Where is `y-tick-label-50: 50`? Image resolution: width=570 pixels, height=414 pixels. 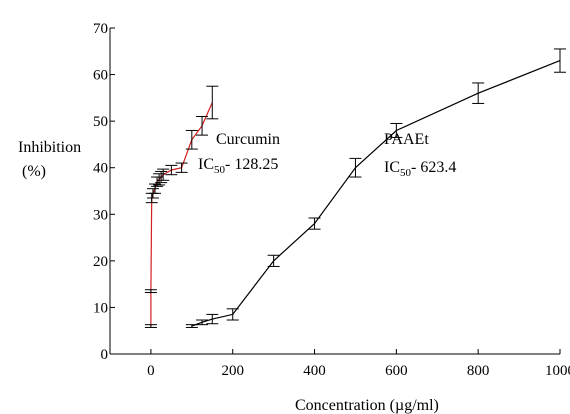
y-tick-label-50: 50 is located at coordinates (100, 122).